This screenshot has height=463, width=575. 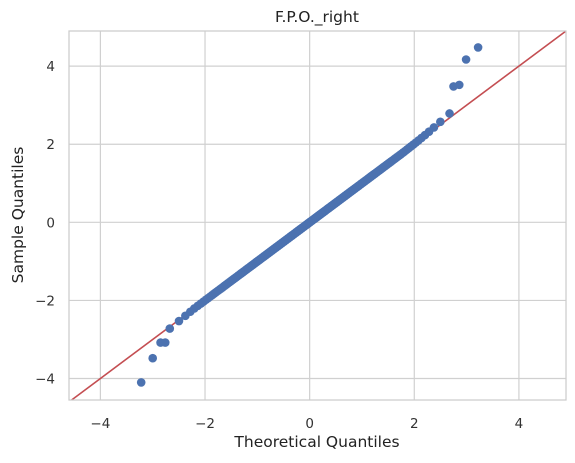 What do you see at coordinates (50, 67) in the screenshot?
I see `y-tick-label: 4` at bounding box center [50, 67].